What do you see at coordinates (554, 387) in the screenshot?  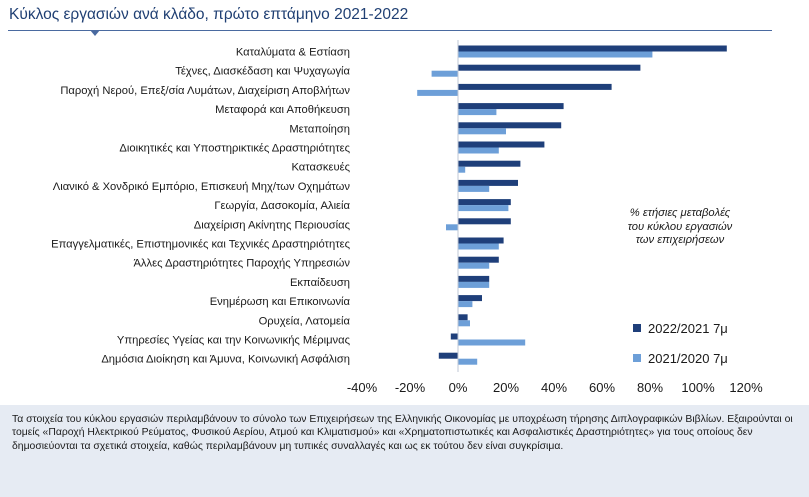 I see `x-tick-label: 40%` at bounding box center [554, 387].